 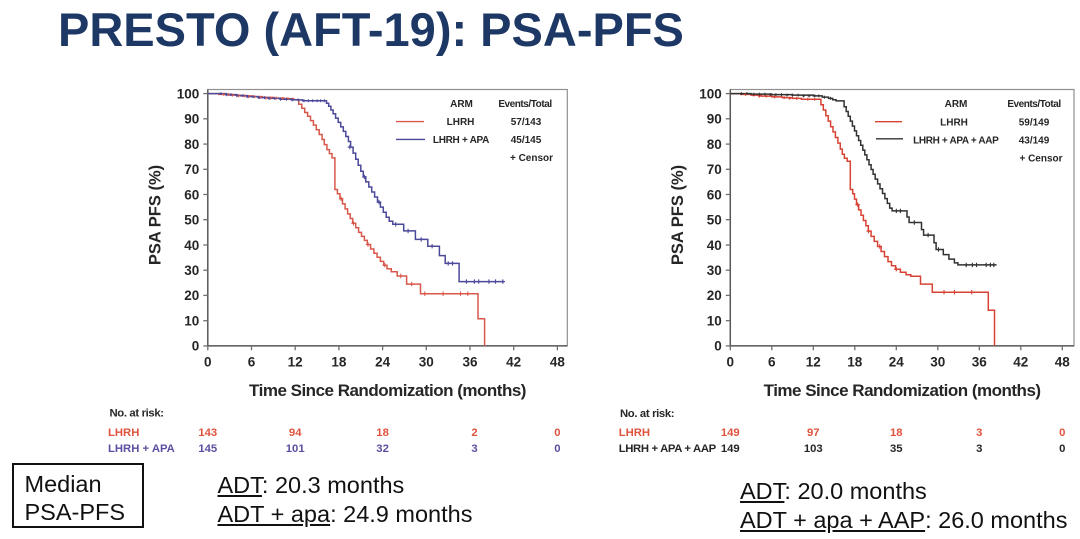 I want to click on svg-text: 45/145, so click(x=526, y=140).